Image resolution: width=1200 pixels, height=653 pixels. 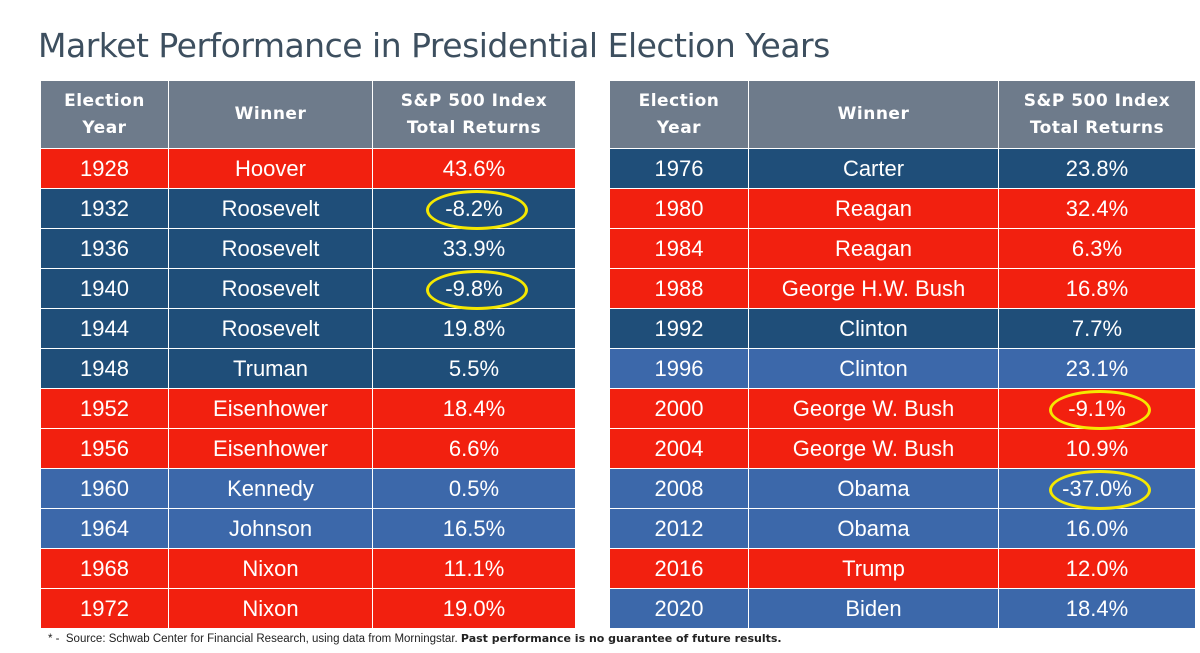 I want to click on cell: 16.5%, so click(x=474, y=528).